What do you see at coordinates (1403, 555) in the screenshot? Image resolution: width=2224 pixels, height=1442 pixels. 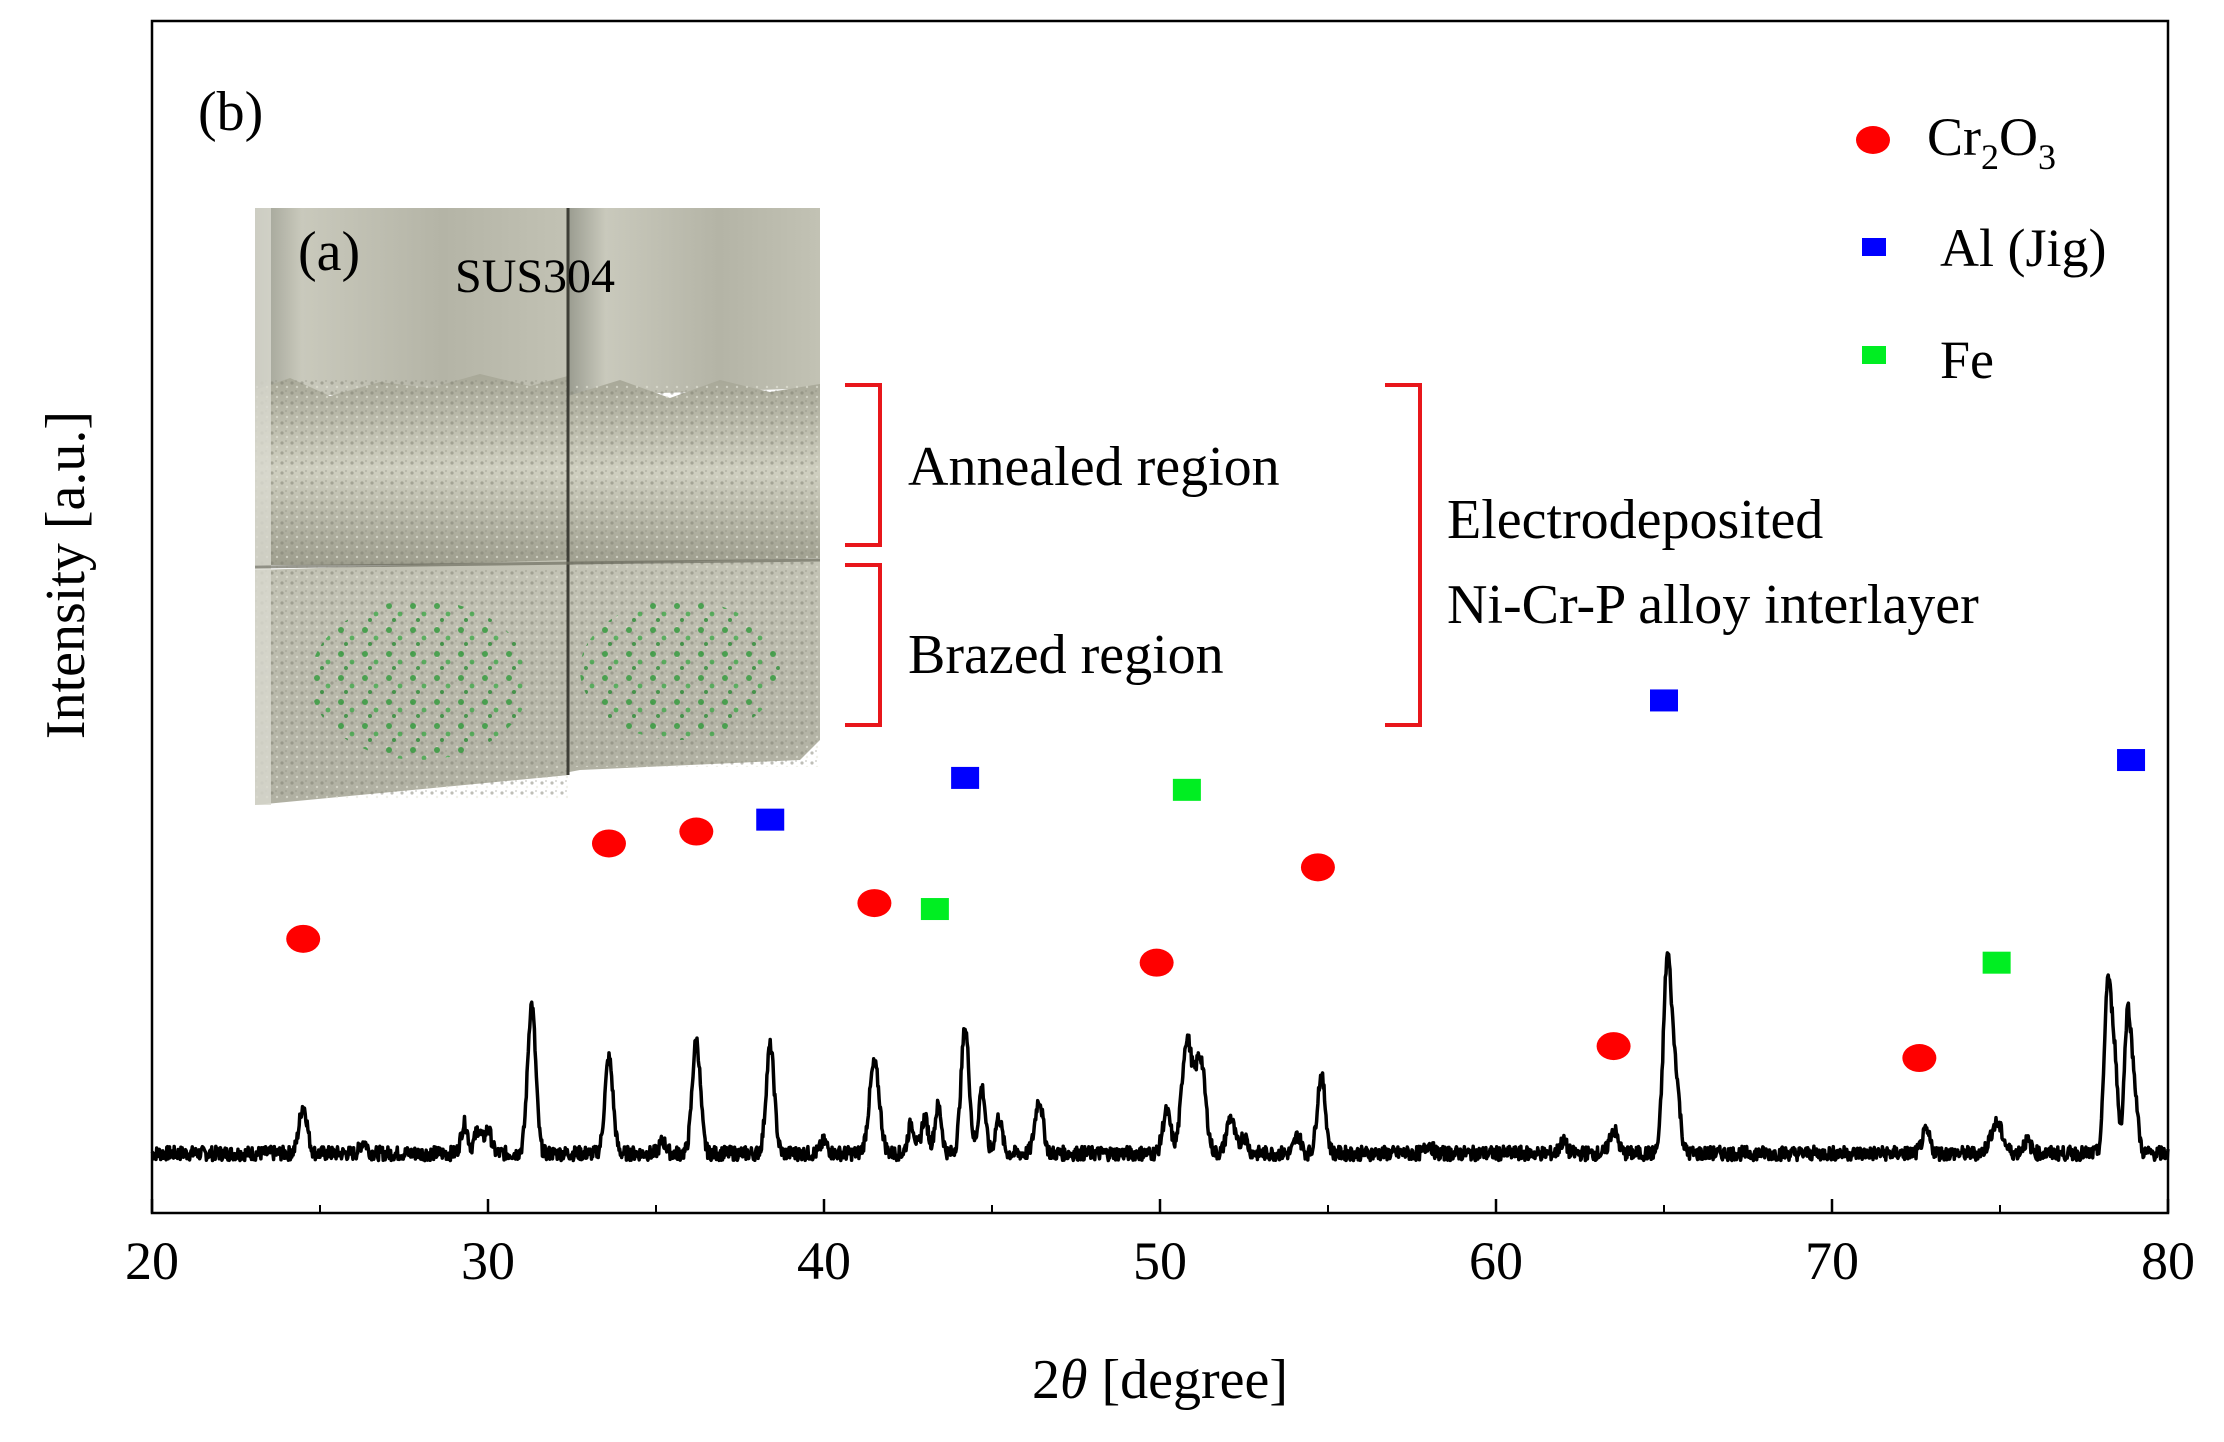 I see `interlayer-bracket` at bounding box center [1403, 555].